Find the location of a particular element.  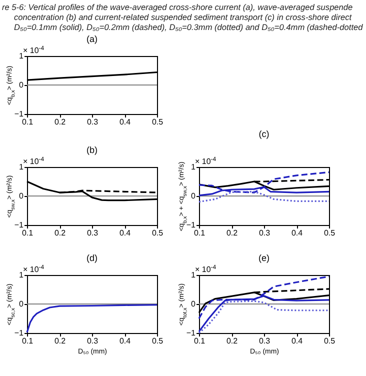

chart-title: (c) is located at coordinates (264, 134).